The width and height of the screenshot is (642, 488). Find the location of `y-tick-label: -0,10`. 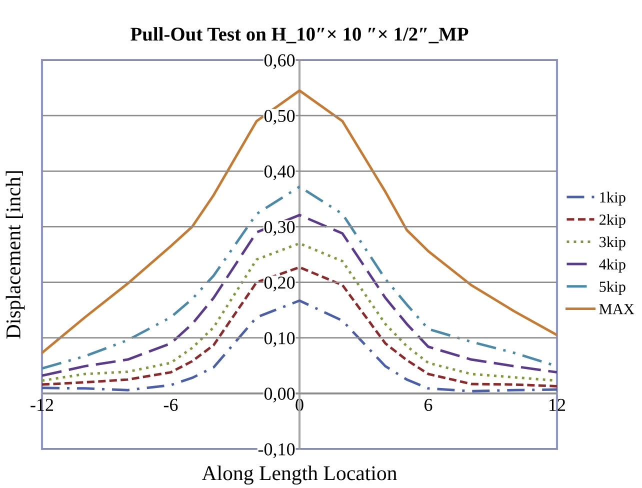

y-tick-label: -0,10 is located at coordinates (276, 450).